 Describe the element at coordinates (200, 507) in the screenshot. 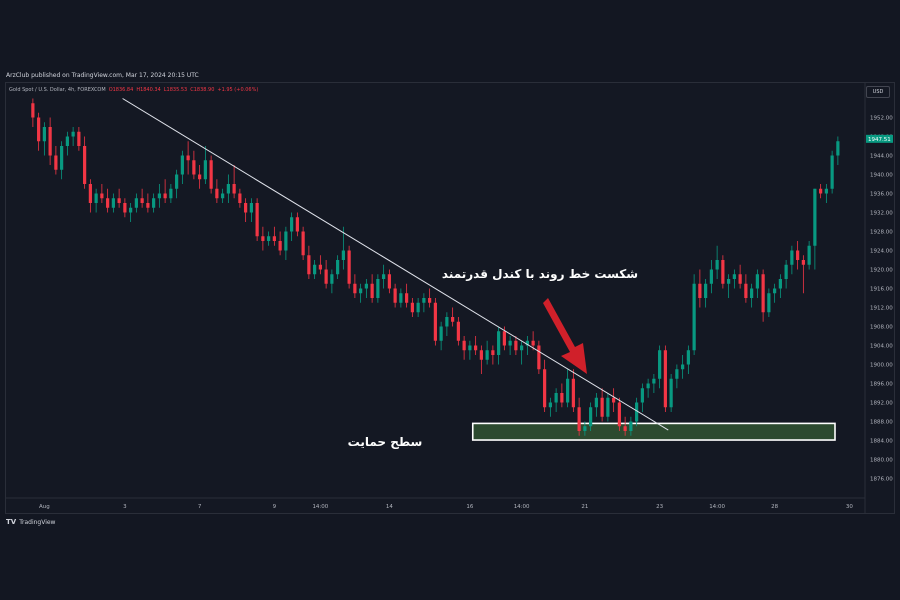

I see `time-tick-label: 7` at that location.